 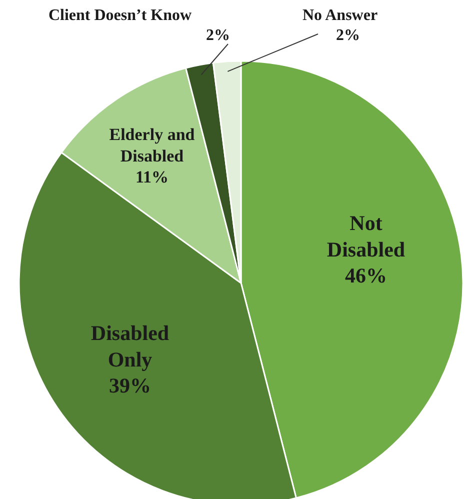 I want to click on data-label: 11%, so click(x=152, y=177).